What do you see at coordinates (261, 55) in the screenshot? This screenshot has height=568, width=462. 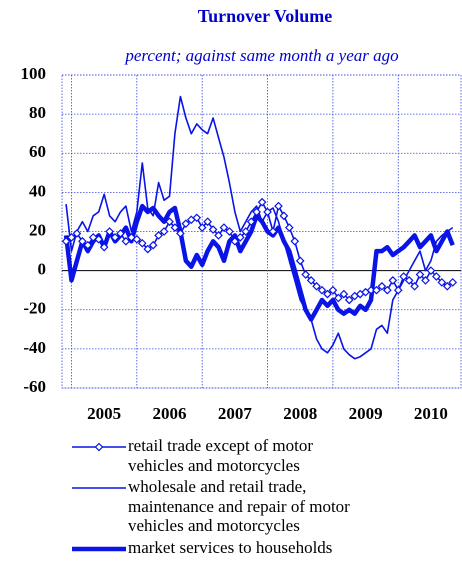 I see `chart-subtitle: percent; against same month a year ago` at bounding box center [261, 55].